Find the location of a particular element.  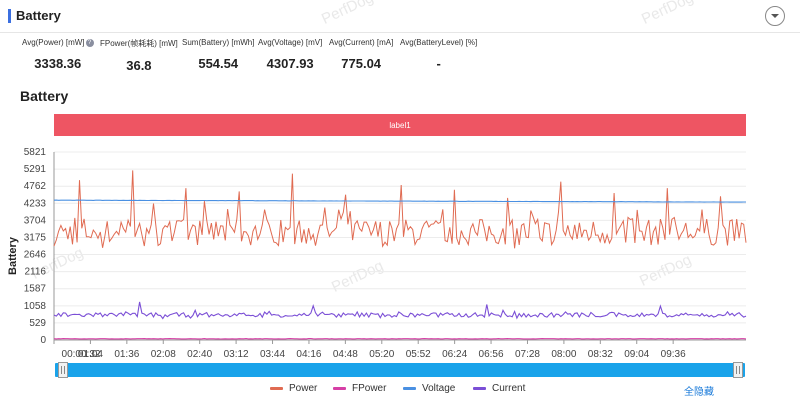

x-tick-label: 02:40 is located at coordinates (199, 354).